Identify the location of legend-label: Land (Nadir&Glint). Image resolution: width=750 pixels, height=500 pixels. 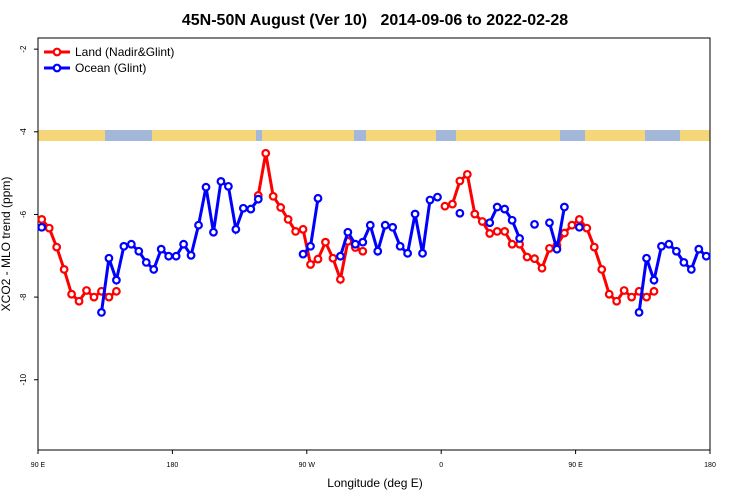
(124, 52).